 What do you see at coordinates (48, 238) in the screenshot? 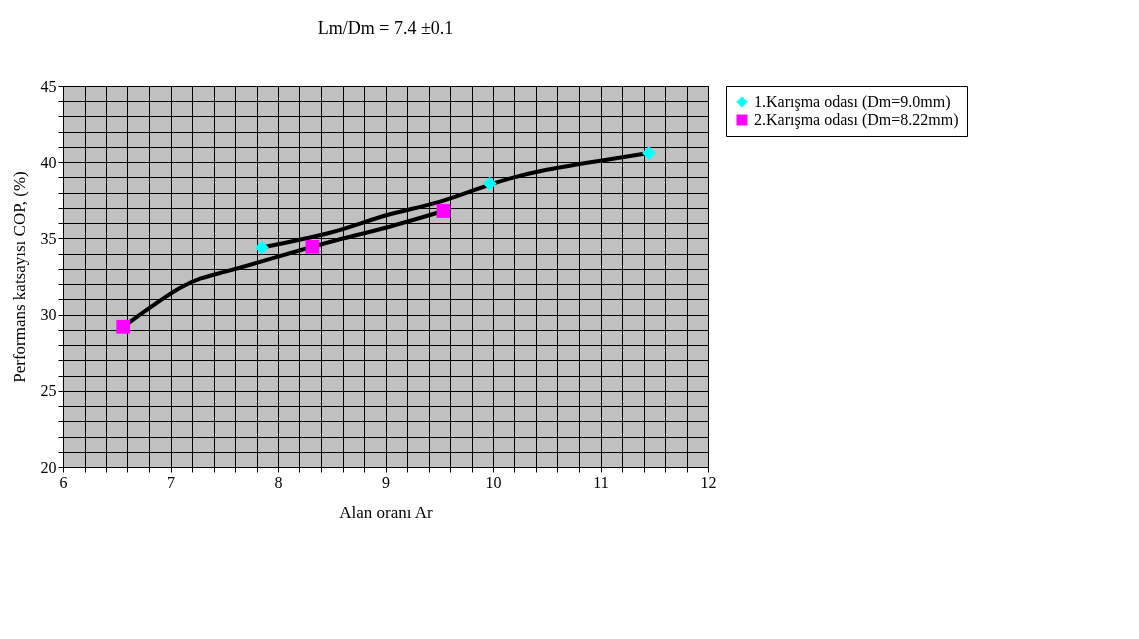
I see `y-tick-label: 35` at bounding box center [48, 238].